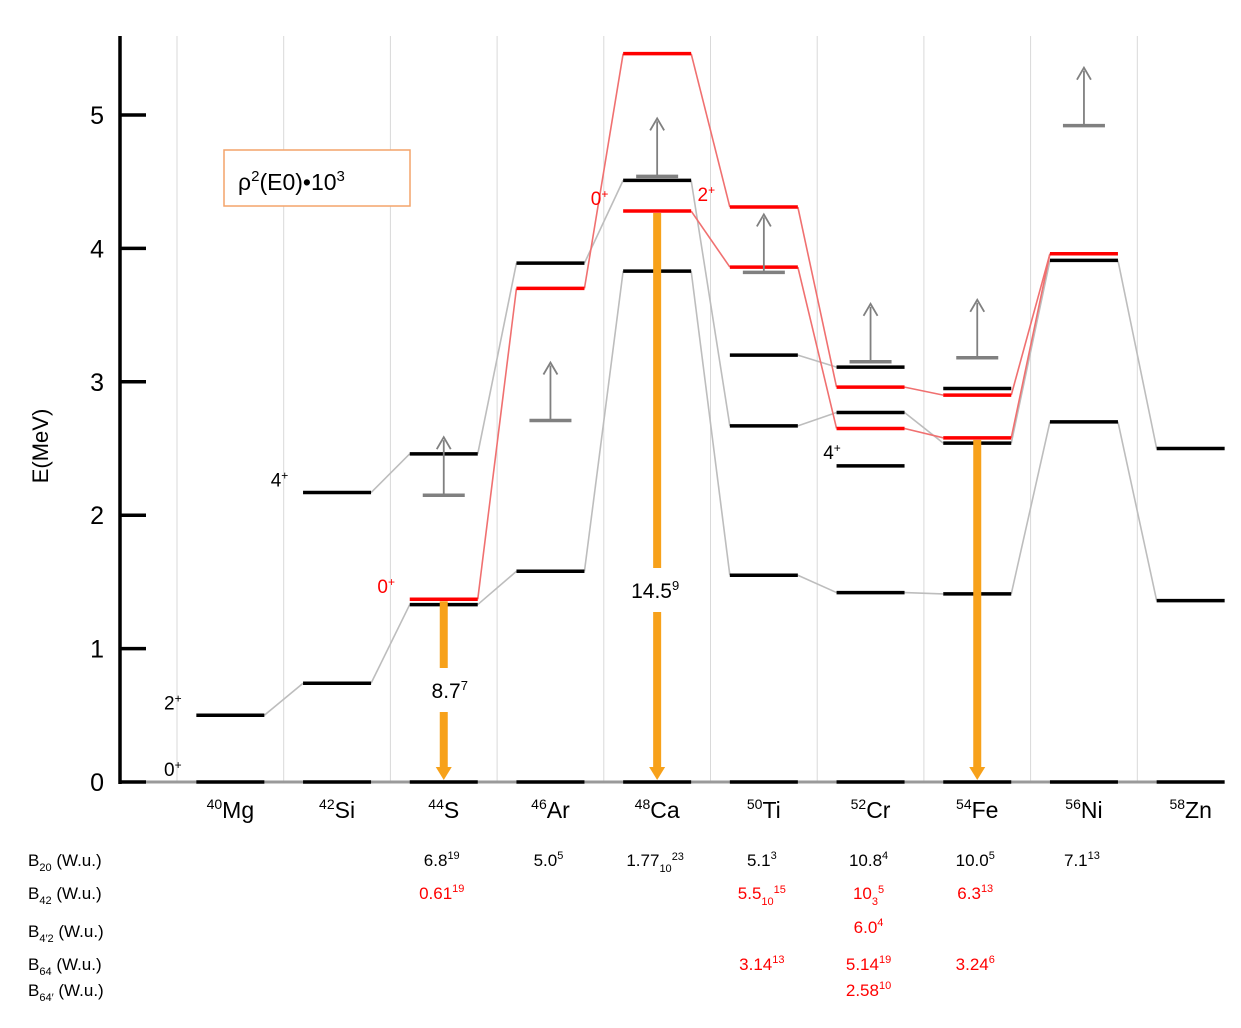 This screenshot has width=1241, height=1028. Describe the element at coordinates (977, 809) in the screenshot. I see `nucleus-label: 54Fe` at that location.